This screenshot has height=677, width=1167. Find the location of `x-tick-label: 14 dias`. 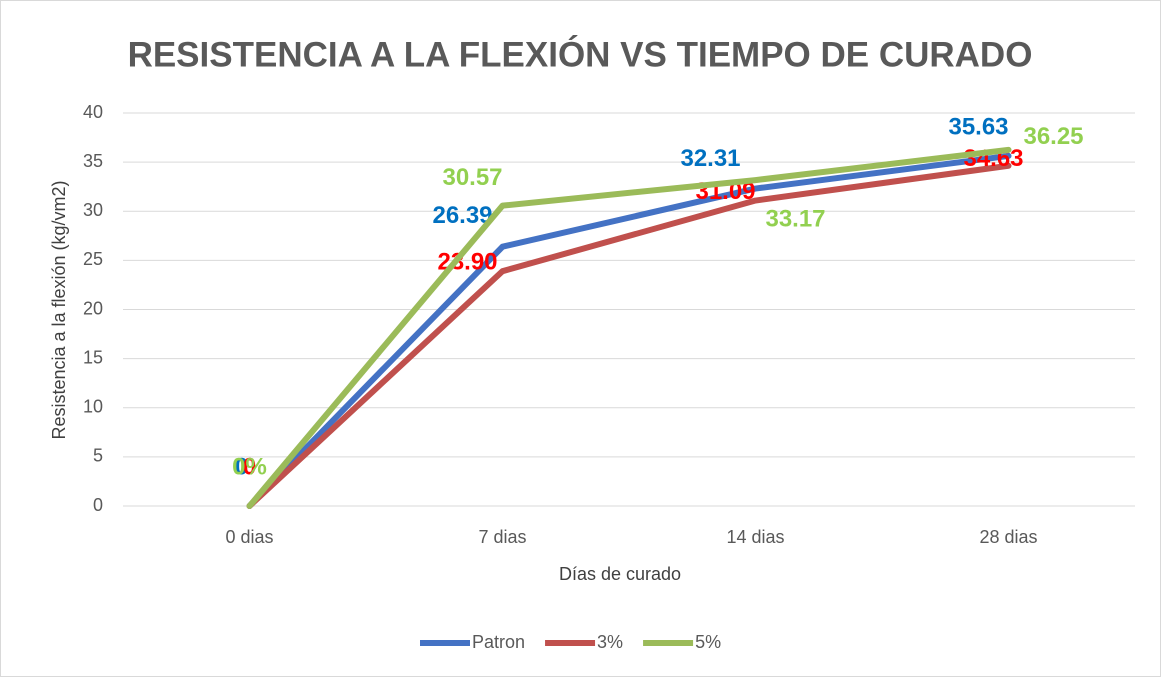

x-tick-label: 14 dias is located at coordinates (755, 537).